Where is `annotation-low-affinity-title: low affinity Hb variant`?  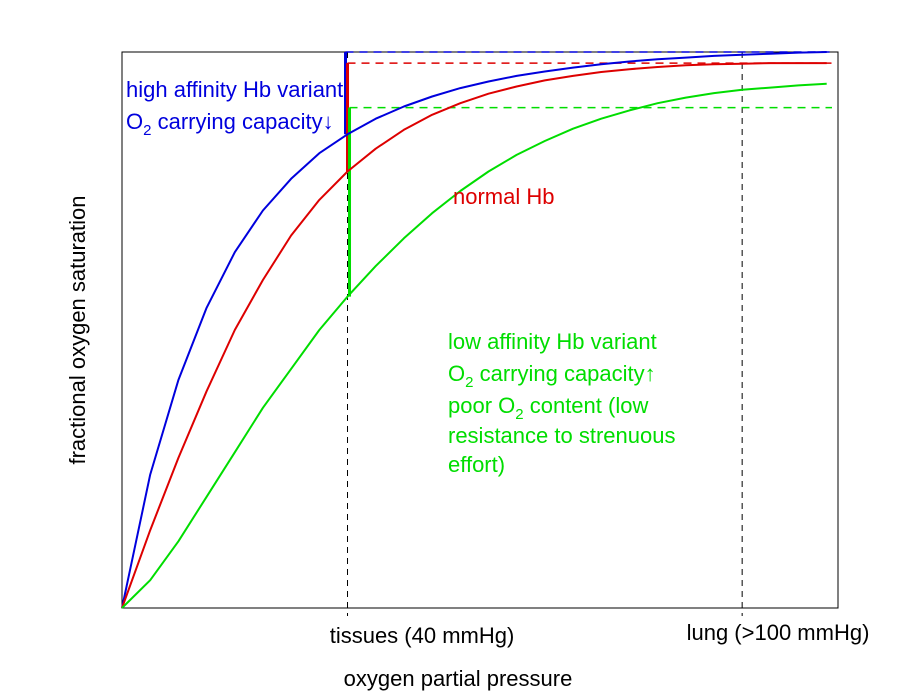 annotation-low-affinity-title: low affinity Hb variant is located at coordinates (552, 341).